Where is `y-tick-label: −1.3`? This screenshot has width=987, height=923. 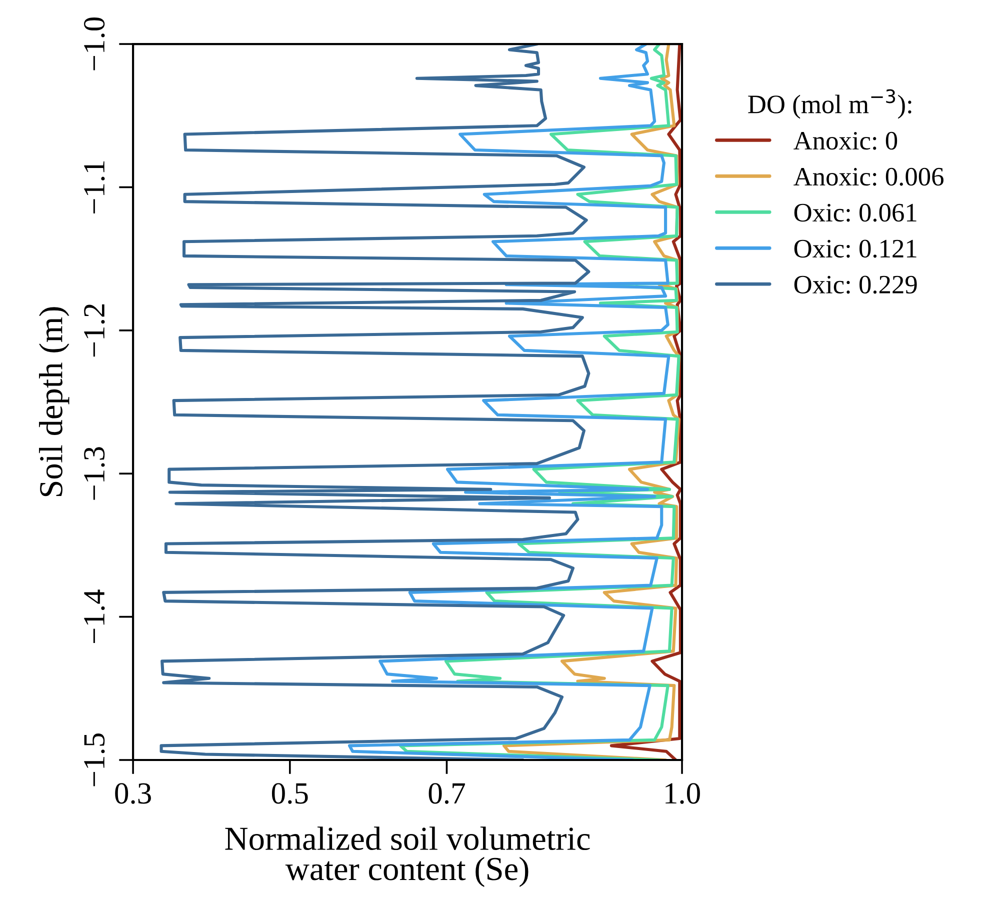
y-tick-label: −1.3 is located at coordinates (94, 473).